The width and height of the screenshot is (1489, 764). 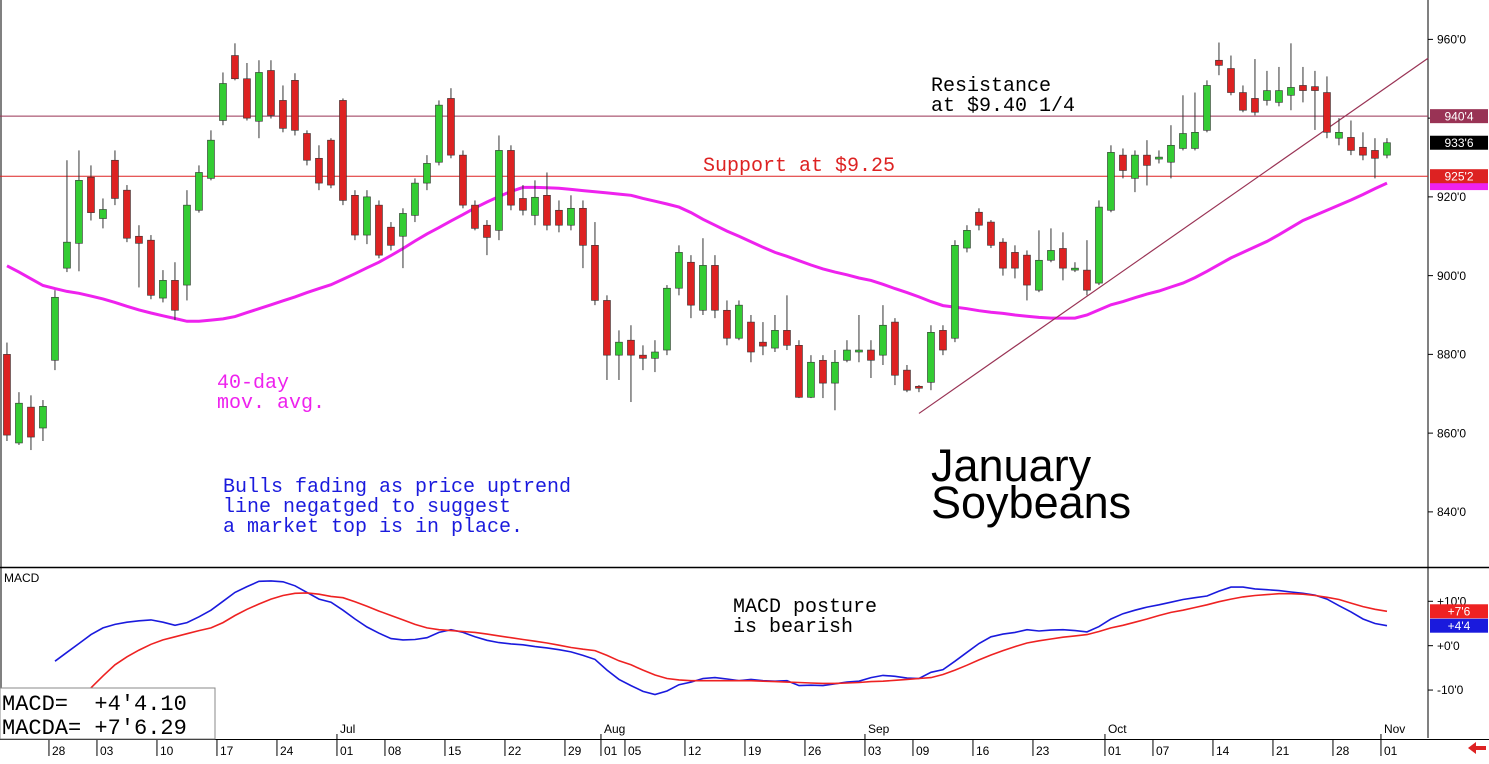 What do you see at coordinates (1459, 626) in the screenshot?
I see `macd-tag-label: +4'4` at bounding box center [1459, 626].